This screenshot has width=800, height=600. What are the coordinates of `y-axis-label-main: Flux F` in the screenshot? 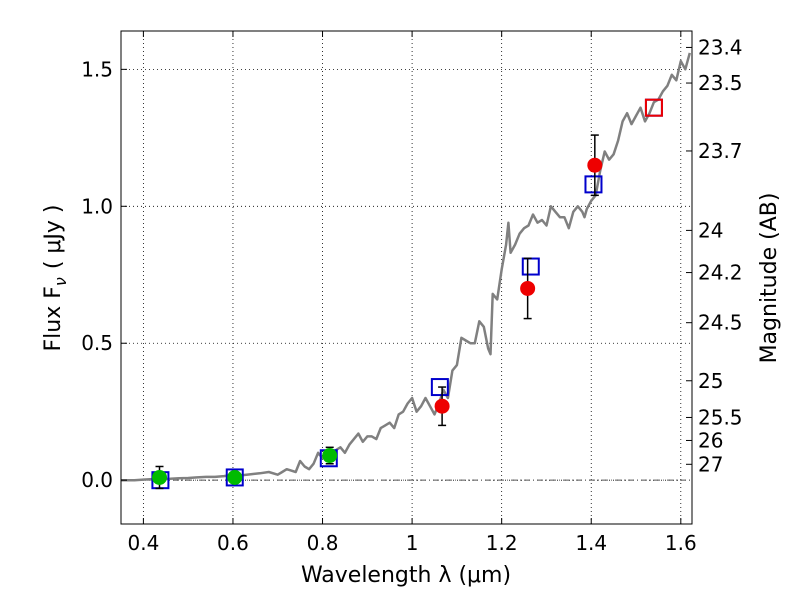 It's located at (53, 318).